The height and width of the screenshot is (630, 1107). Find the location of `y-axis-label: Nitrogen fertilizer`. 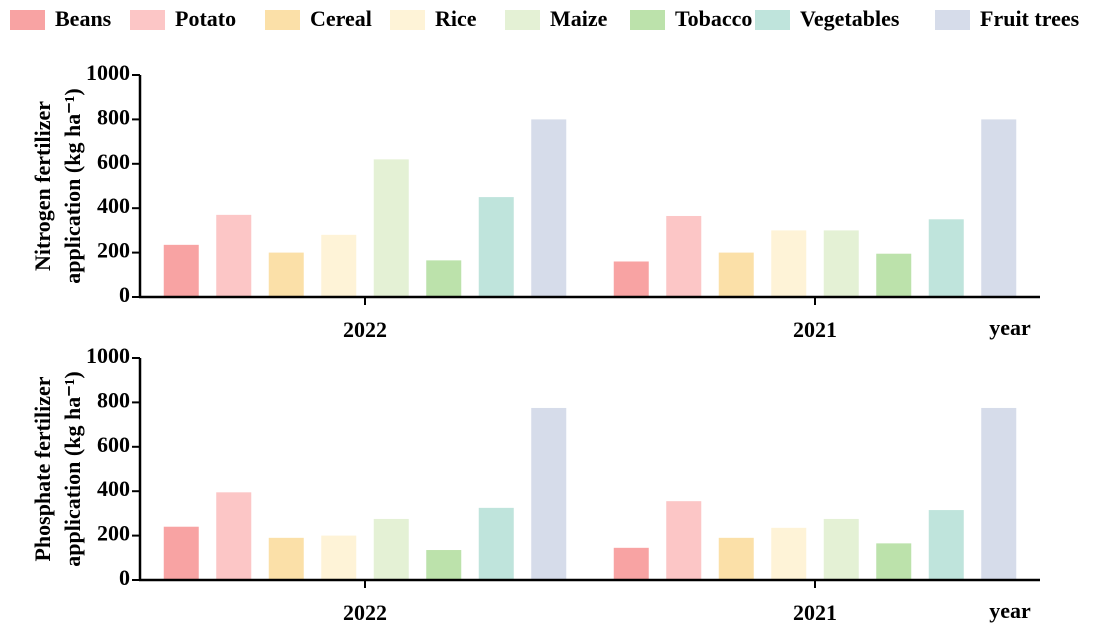

y-axis-label: Nitrogen fertilizer is located at coordinates (42, 186).